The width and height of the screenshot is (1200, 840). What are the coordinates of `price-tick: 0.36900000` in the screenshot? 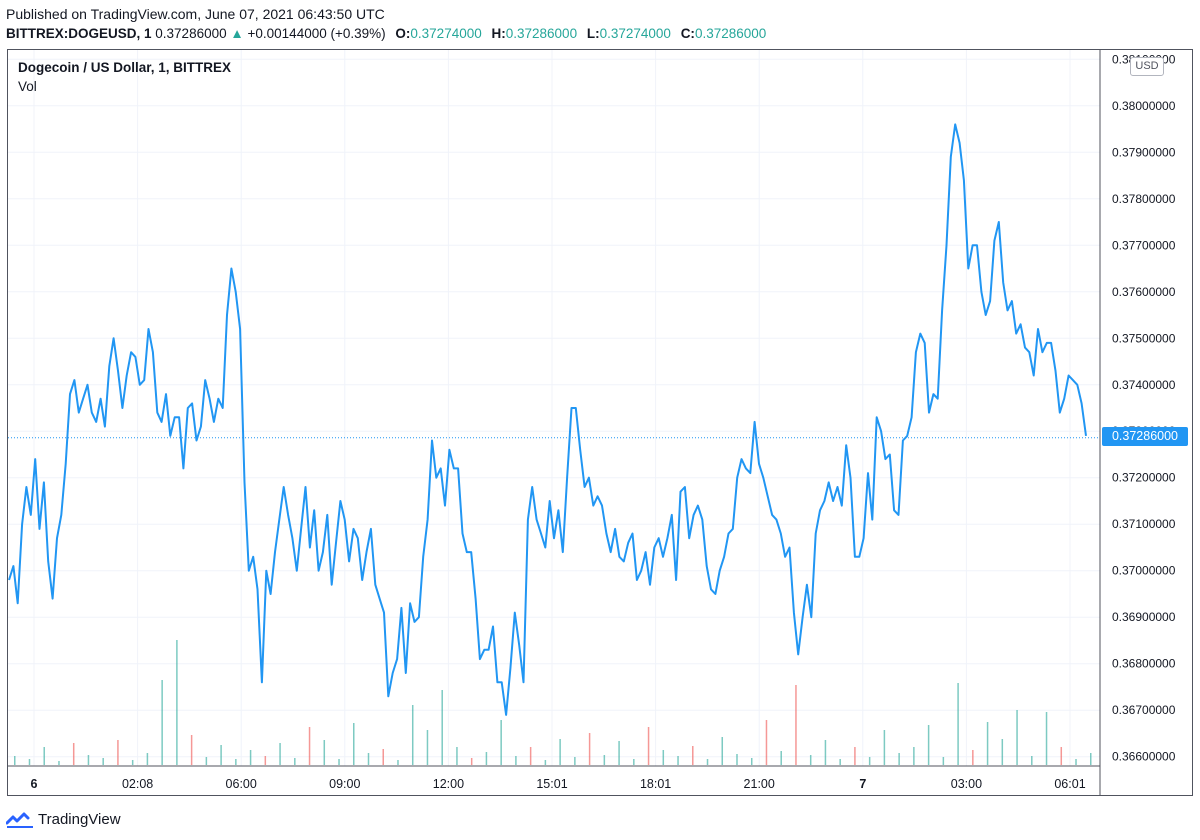 It's located at (1144, 617).